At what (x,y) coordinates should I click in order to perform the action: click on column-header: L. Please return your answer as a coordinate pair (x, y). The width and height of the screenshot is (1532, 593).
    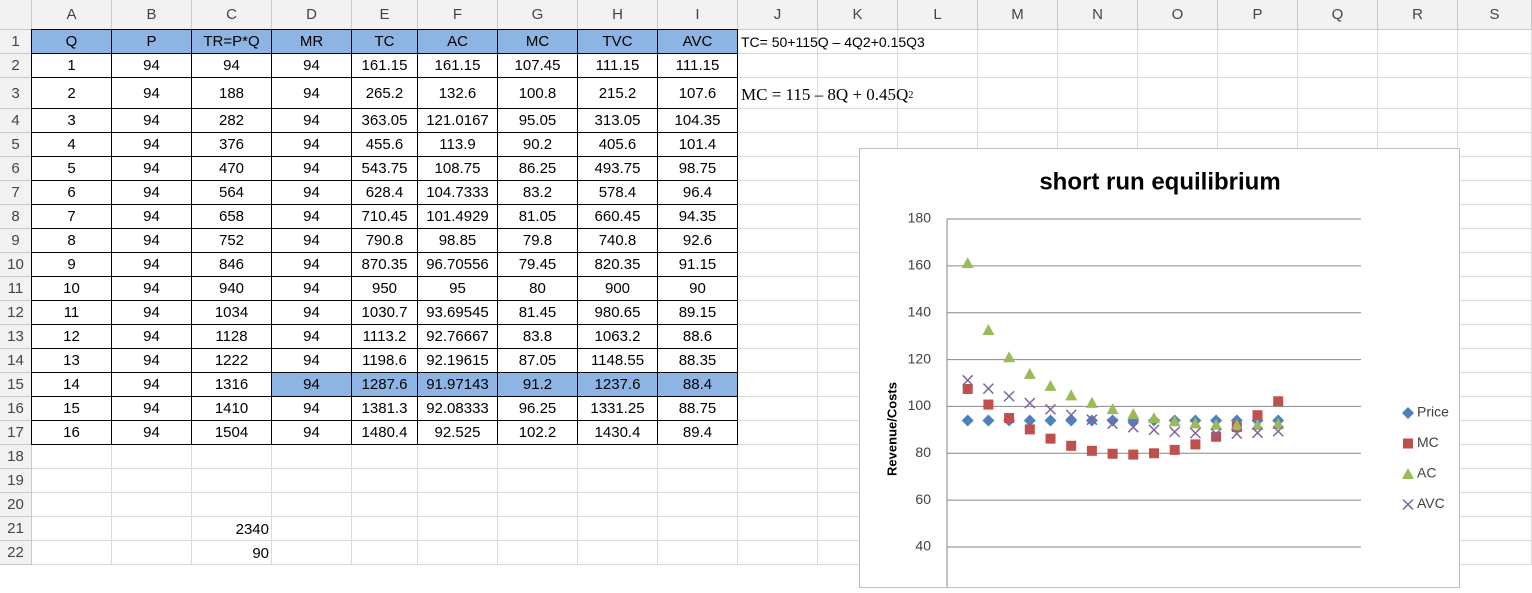
    Looking at the image, I should click on (938, 15).